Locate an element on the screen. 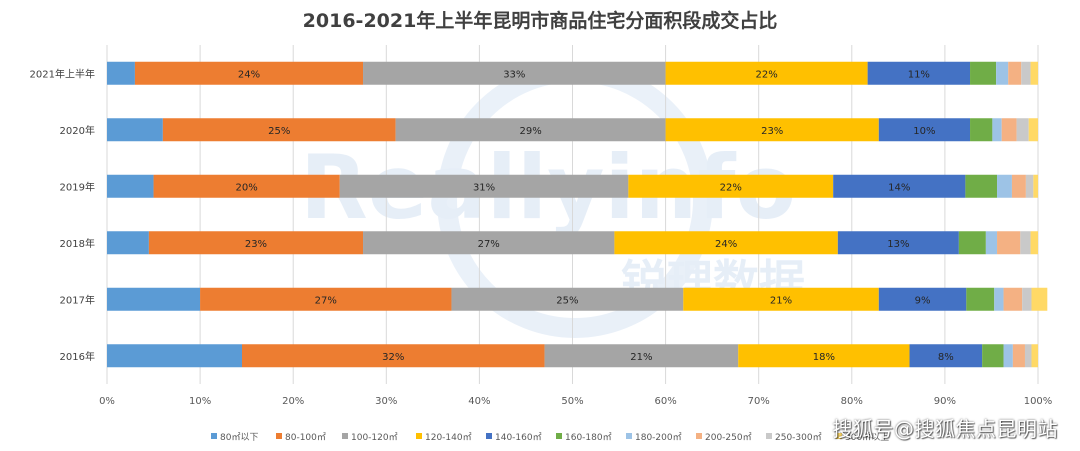 Image resolution: width=1080 pixels, height=451 pixels. x-tick-label: 40% is located at coordinates (479, 401).